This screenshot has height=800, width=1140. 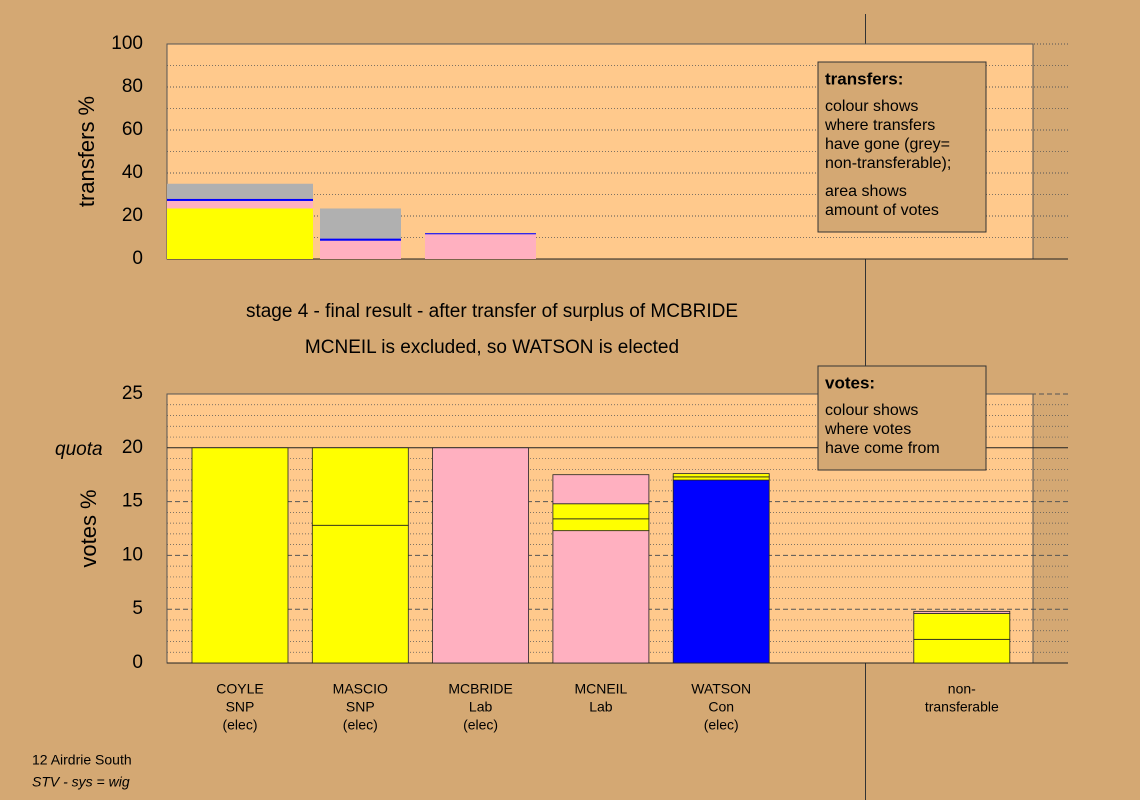 I want to click on footer: STV - sys = wig, so click(x=81, y=782).